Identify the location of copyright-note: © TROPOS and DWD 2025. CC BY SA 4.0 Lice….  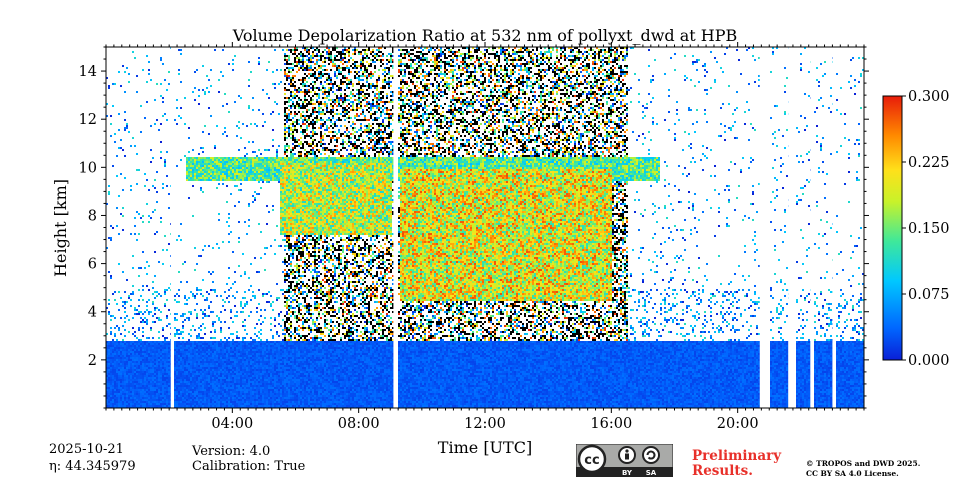
(863, 469).